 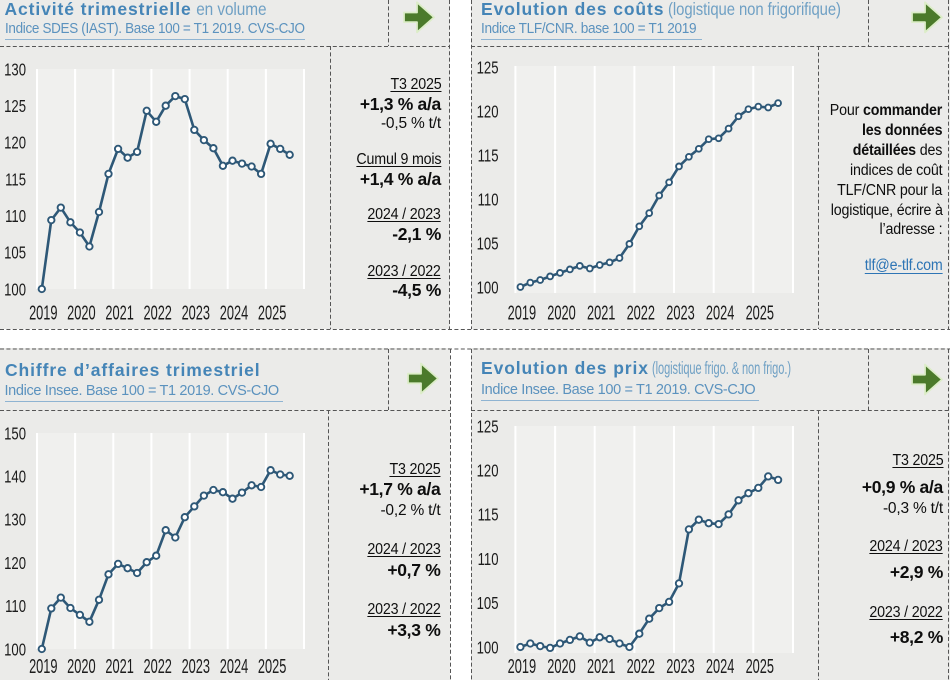 What do you see at coordinates (15, 434) in the screenshot?
I see `svg-text: 150` at bounding box center [15, 434].